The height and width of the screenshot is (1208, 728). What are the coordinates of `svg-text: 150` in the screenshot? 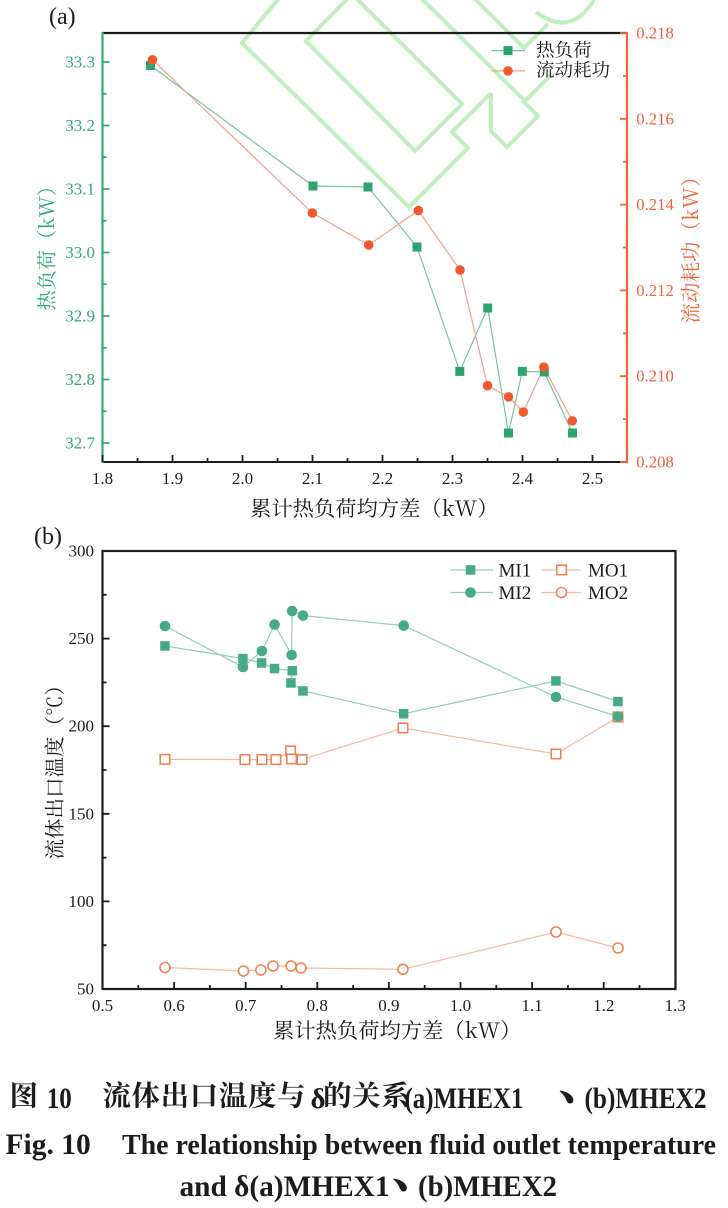 It's located at (82, 813).